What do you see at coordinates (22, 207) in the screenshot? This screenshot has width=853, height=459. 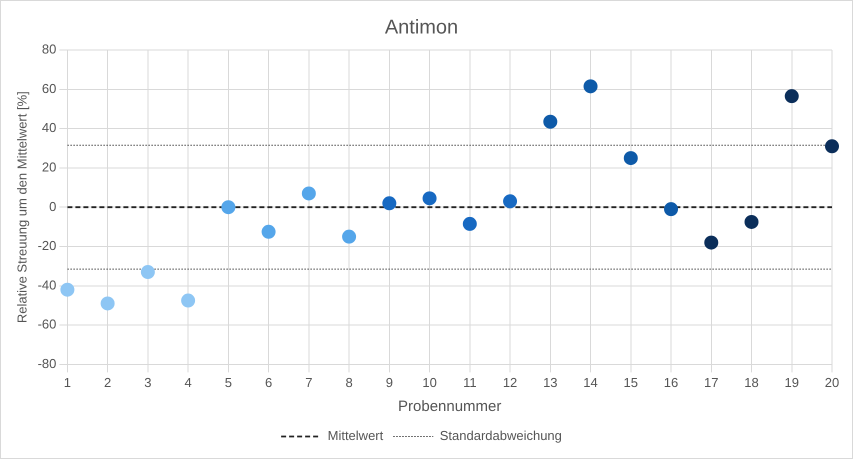 I see `y-axis-title: Relative Streuung um den Mittelwert [%]` at bounding box center [22, 207].